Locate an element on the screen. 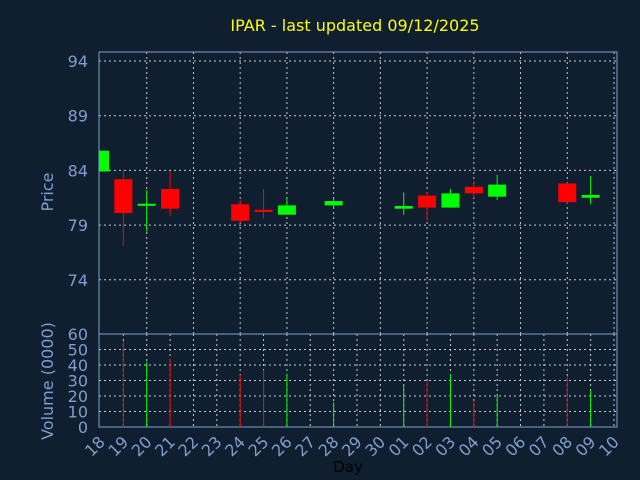  price-tick-label: 84 is located at coordinates (78, 170).